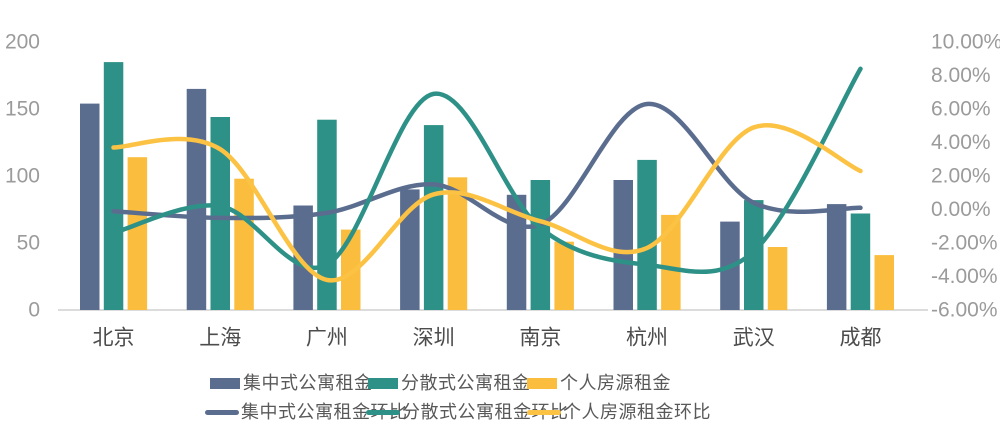 The image size is (1000, 430). Describe the element at coordinates (544, 412) in the screenshot. I see `legend-swatch-personal-rent-mom` at that location.